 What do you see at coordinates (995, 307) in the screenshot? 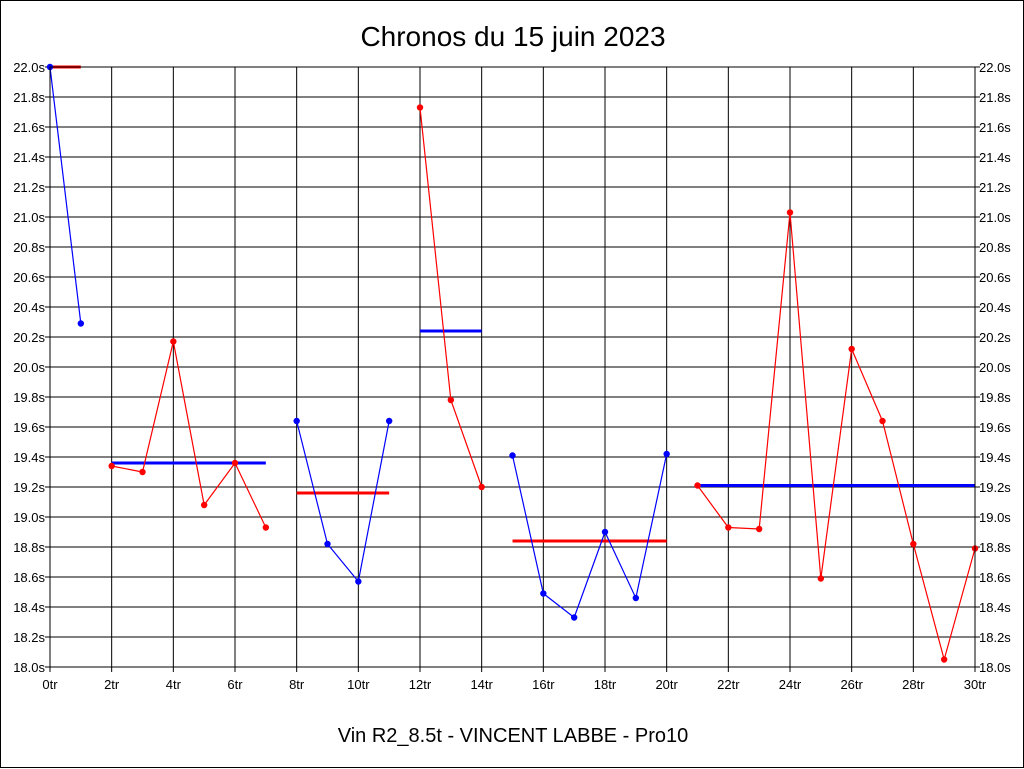
I see `y-tick-label-right: 20.4s` at bounding box center [995, 307].